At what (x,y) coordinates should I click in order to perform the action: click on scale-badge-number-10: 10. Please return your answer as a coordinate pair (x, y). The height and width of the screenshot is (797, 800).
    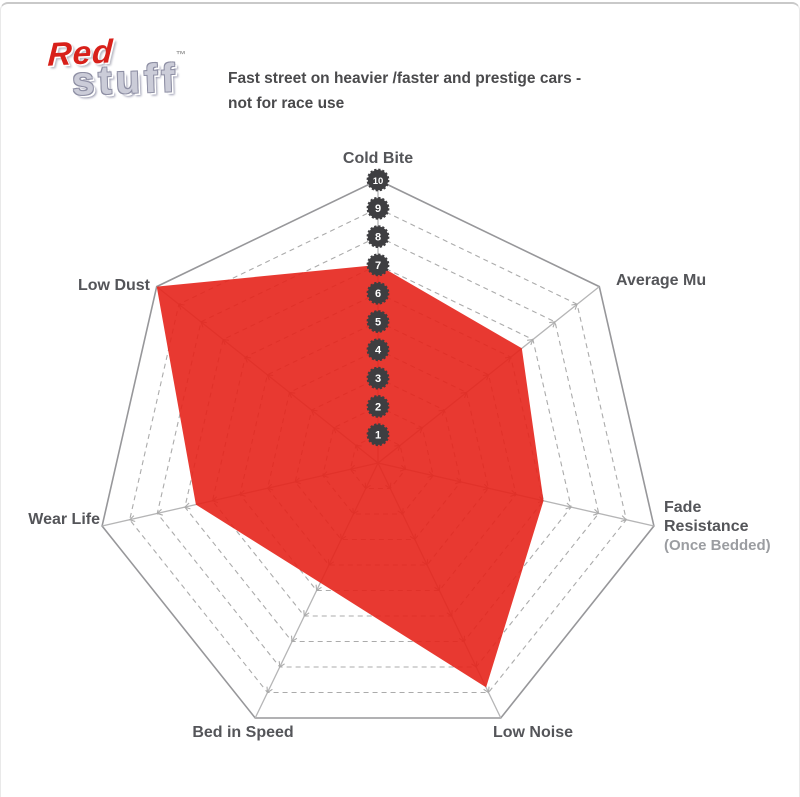
    Looking at the image, I should click on (378, 181).